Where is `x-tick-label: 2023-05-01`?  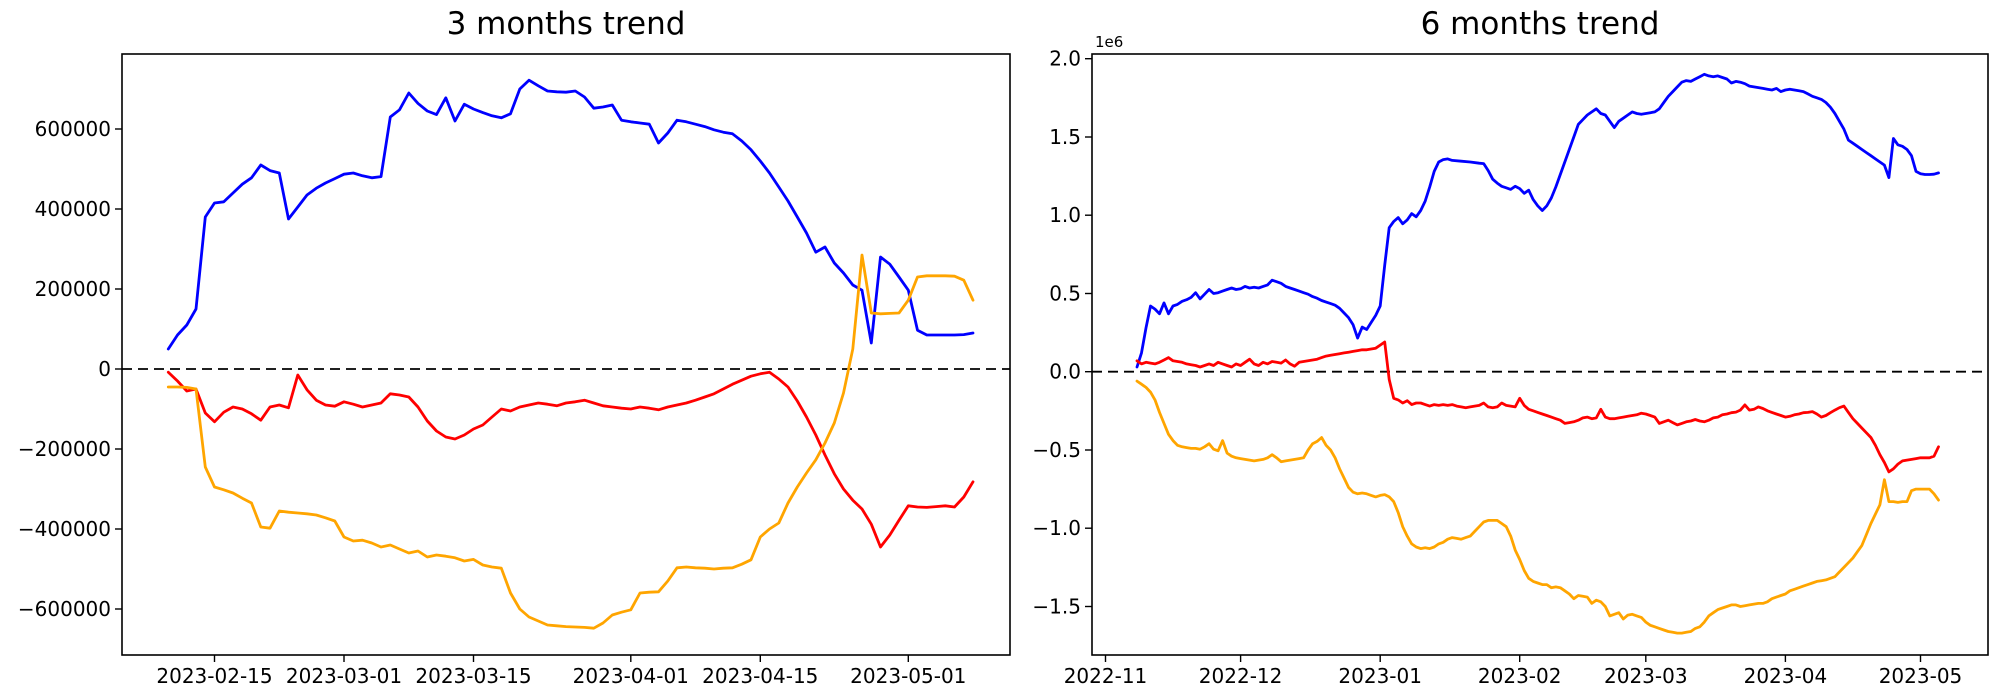
x-tick-label: 2023-05-01 is located at coordinates (908, 676).